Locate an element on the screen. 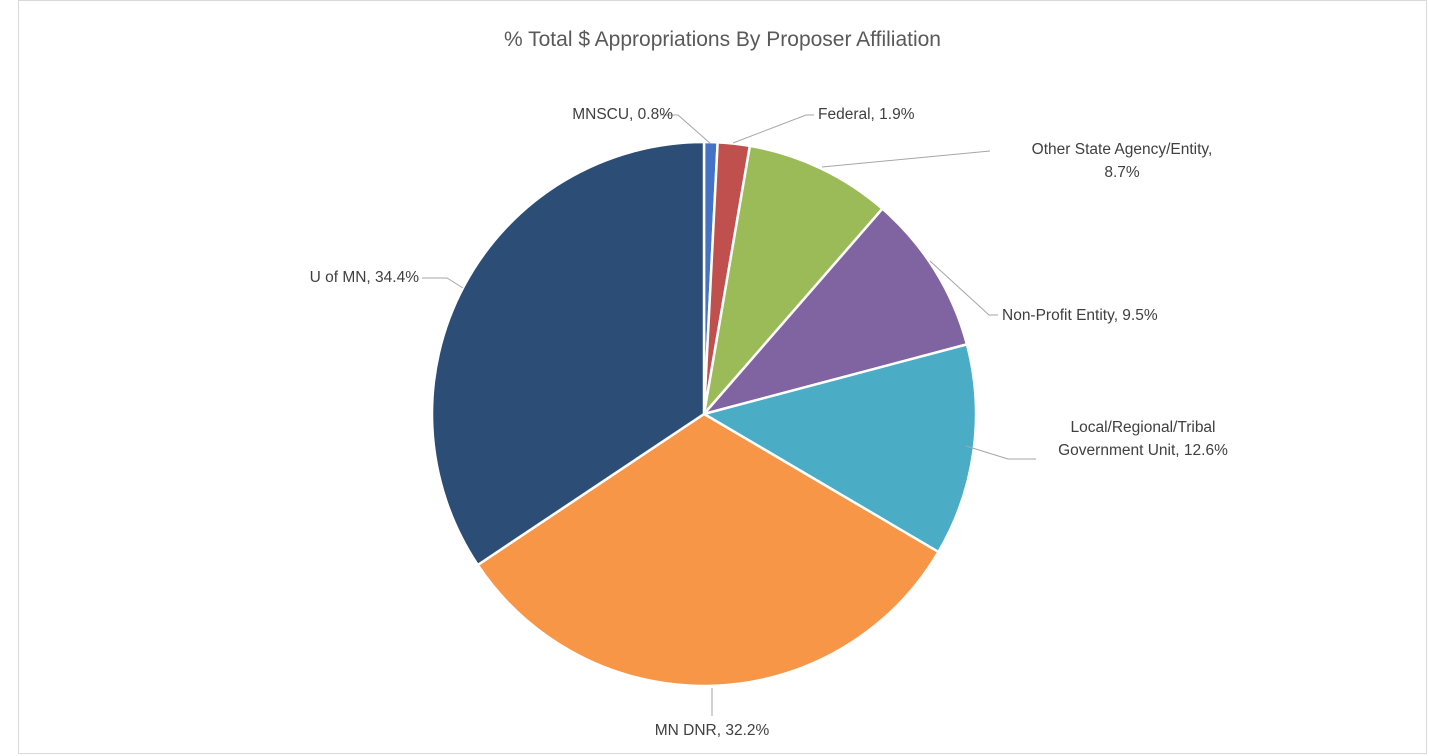 This screenshot has height=756, width=1429. pie-slice-u-of-mn is located at coordinates (568, 353).